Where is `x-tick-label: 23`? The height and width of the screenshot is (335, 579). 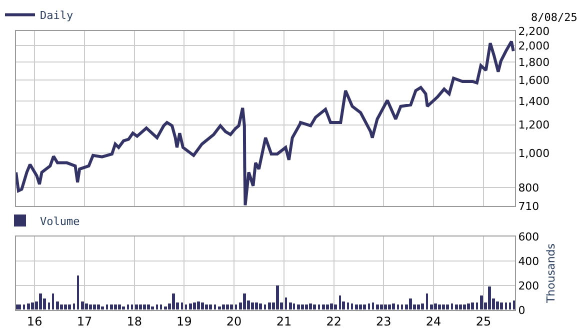
x-tick-label: 23 is located at coordinates (384, 321).